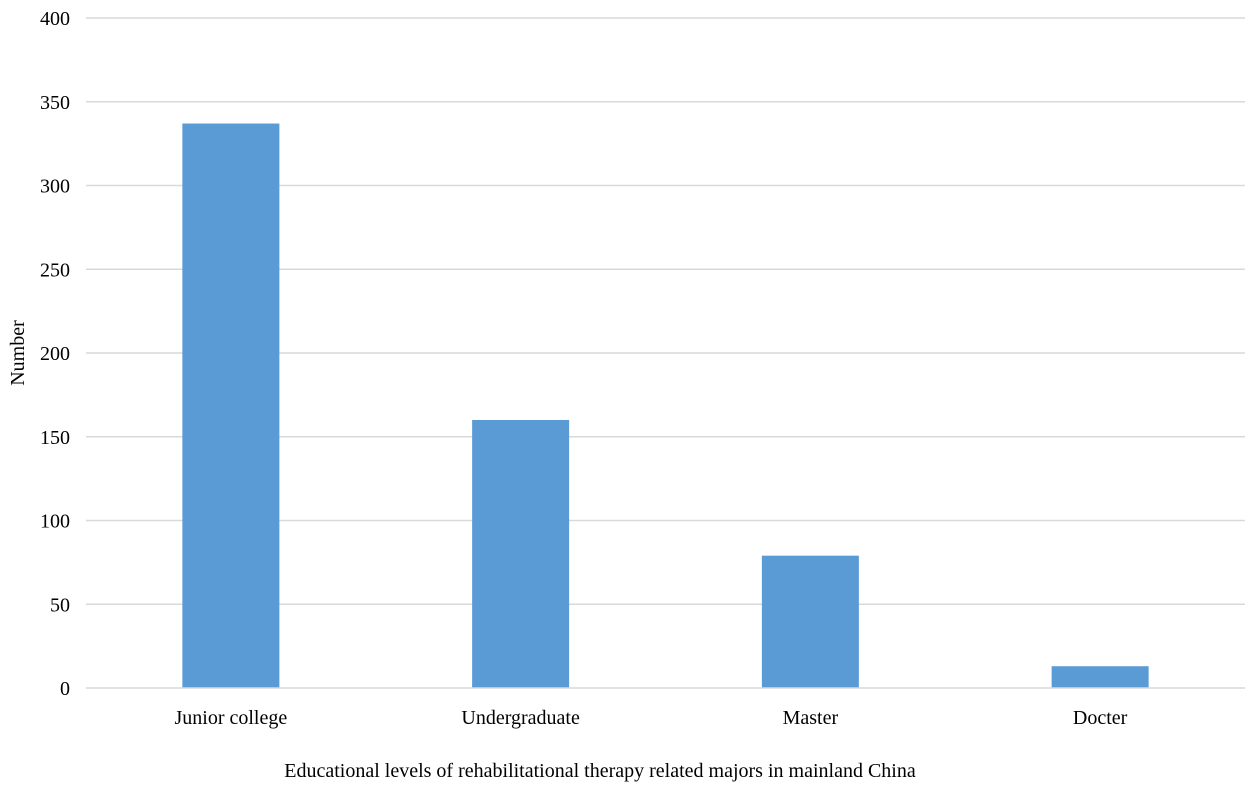 This screenshot has height=791, width=1248. I want to click on y-tick-label: 150, so click(55, 438).